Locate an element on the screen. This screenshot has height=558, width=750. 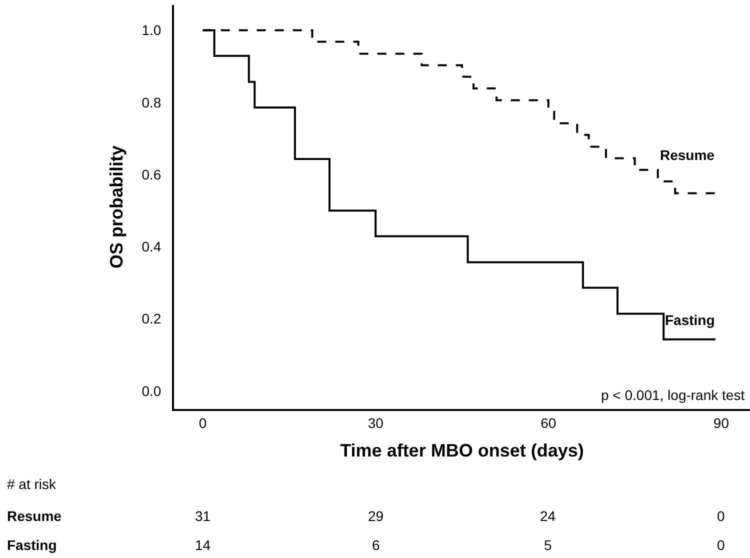
y-tick-label: 0.0 is located at coordinates (152, 390).